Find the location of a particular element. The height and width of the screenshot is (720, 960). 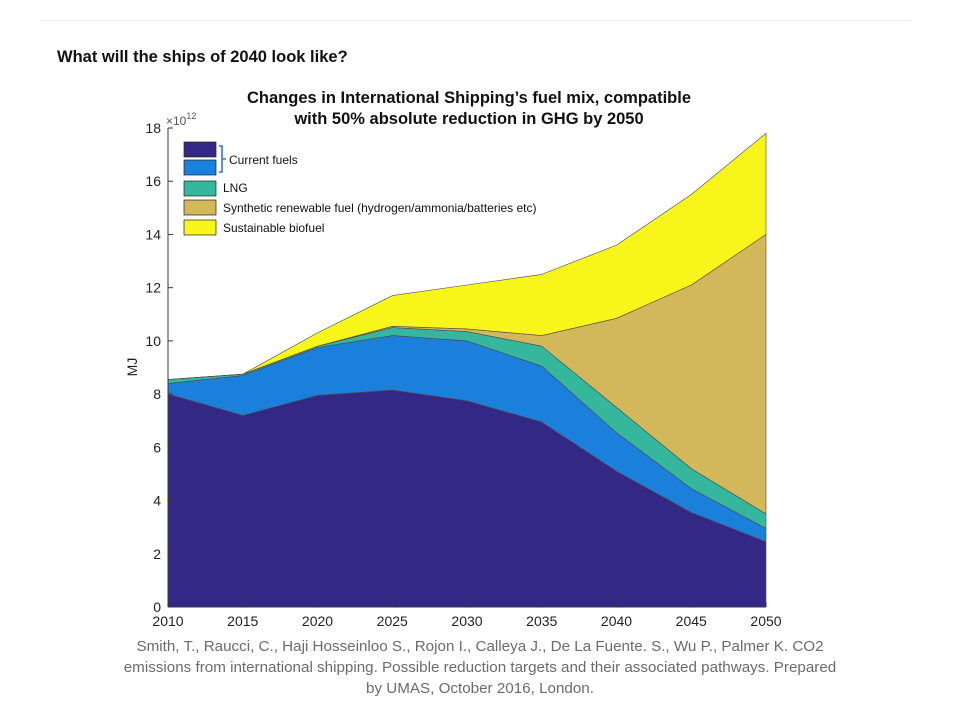

x-tick-label: 2035 is located at coordinates (541, 621).